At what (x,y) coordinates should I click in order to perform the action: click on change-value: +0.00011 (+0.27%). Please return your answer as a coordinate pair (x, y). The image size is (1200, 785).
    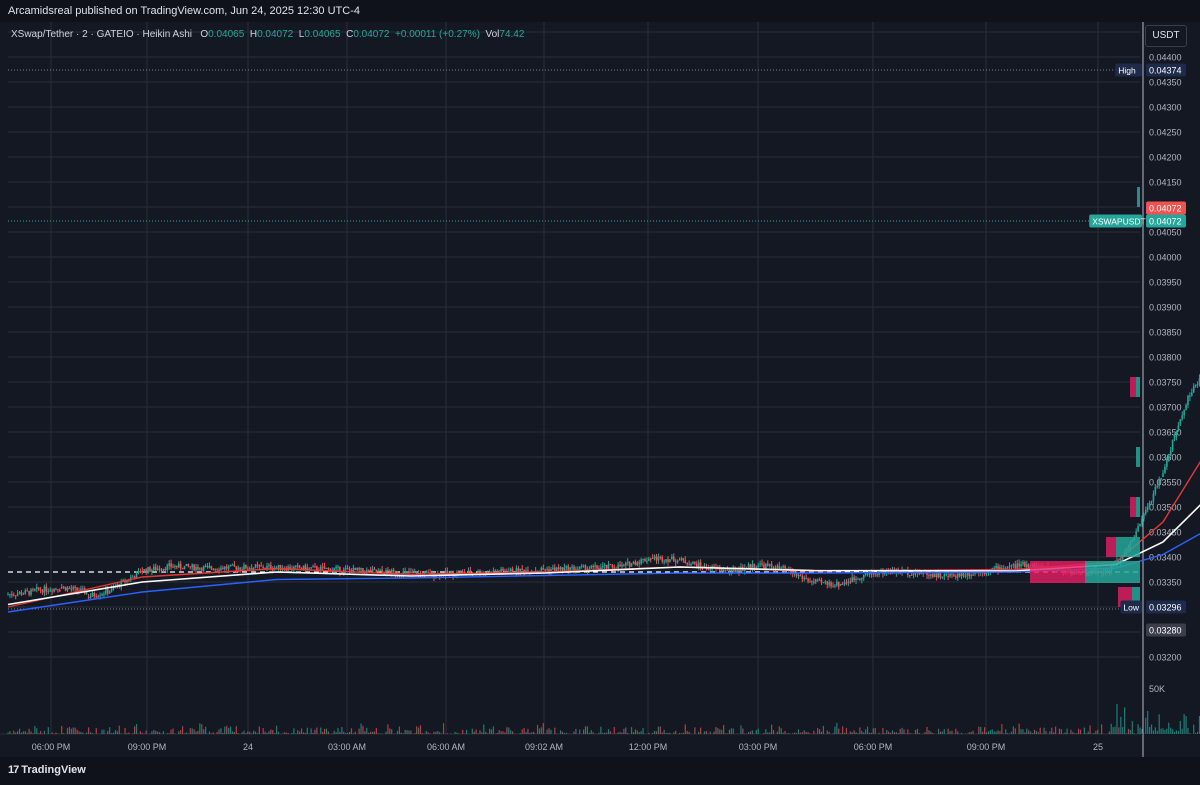
    Looking at the image, I should click on (437, 34).